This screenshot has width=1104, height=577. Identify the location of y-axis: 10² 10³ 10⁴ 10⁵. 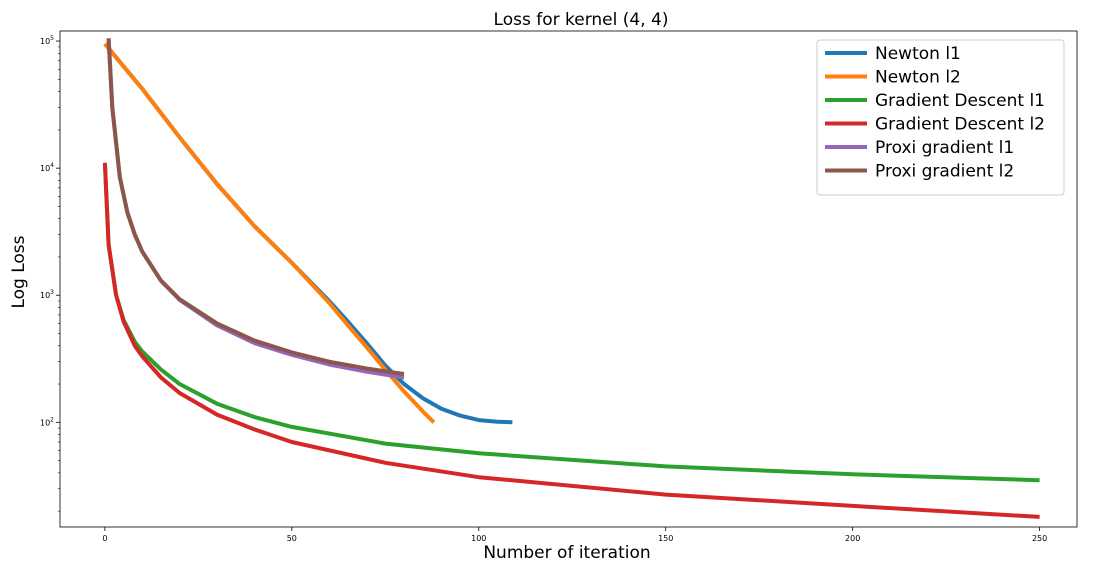
(50, 273).